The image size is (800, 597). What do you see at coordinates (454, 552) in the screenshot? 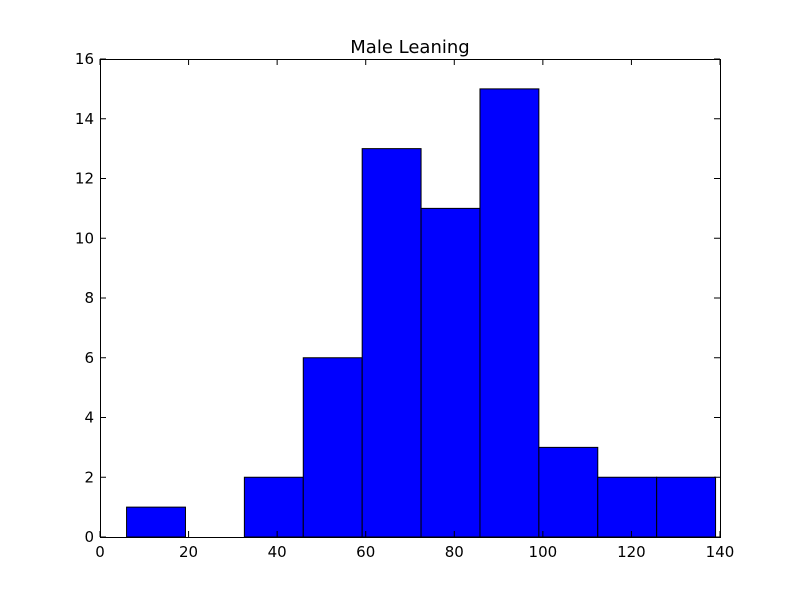
I see `x-tick-label-4: 80` at bounding box center [454, 552].